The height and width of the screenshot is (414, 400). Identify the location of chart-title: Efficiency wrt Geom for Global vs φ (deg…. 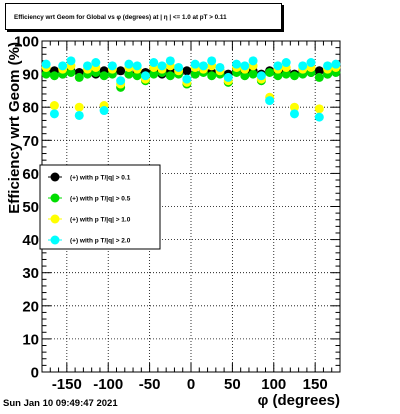
(143, 16).